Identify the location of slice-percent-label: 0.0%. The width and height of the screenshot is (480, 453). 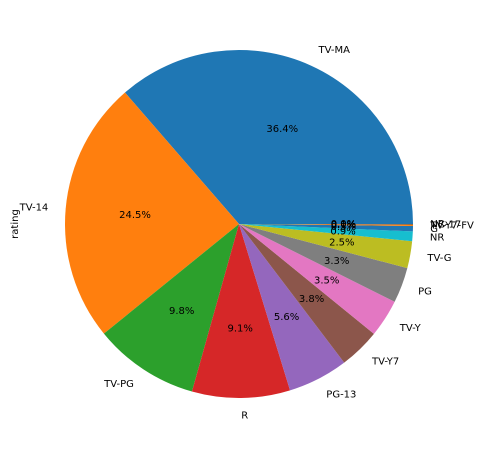
(343, 224).